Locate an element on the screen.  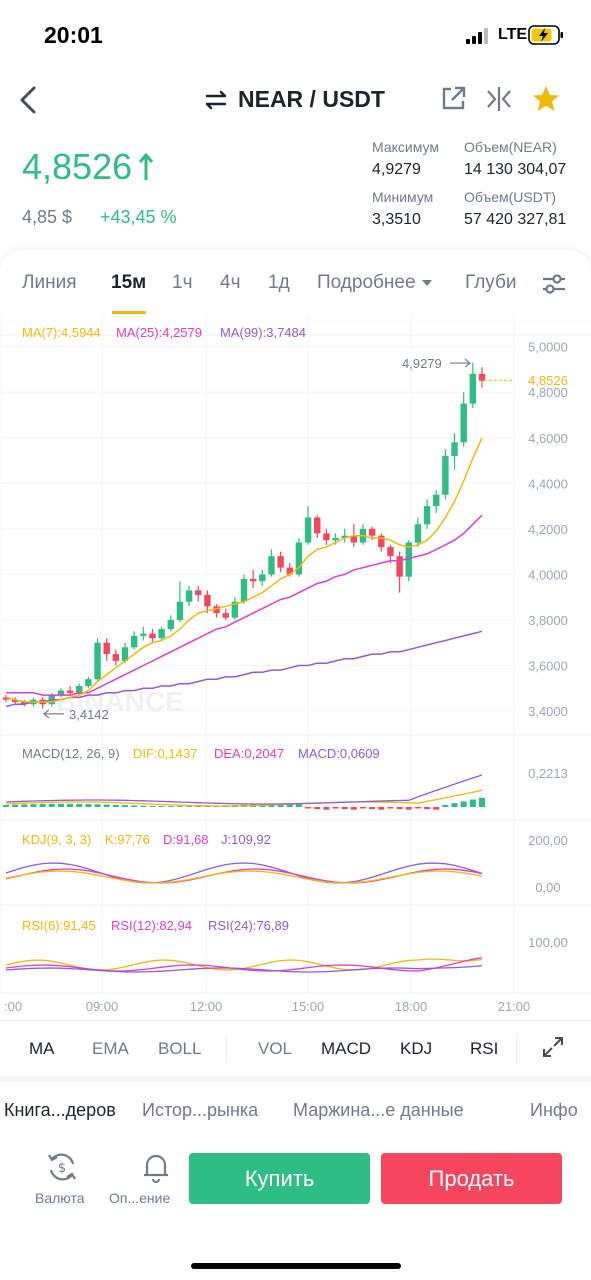
price-axis-label: 3,6000 is located at coordinates (548, 666).